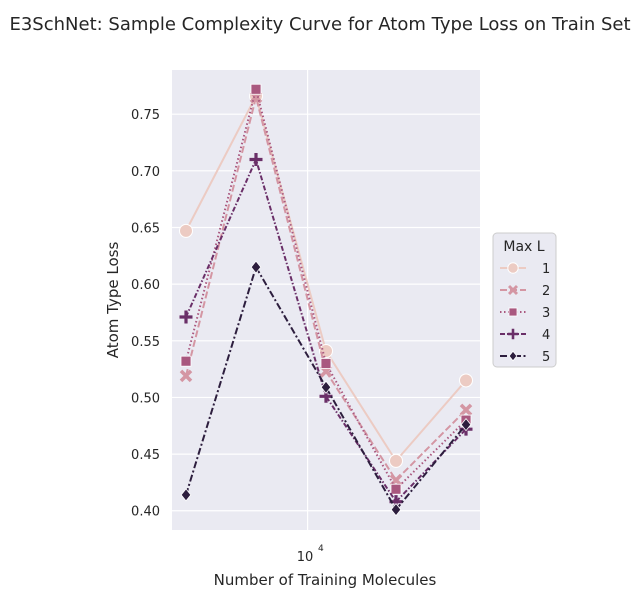 The height and width of the screenshot is (602, 641). Describe the element at coordinates (145, 342) in the screenshot. I see `y-tick-label: 0.55` at that location.